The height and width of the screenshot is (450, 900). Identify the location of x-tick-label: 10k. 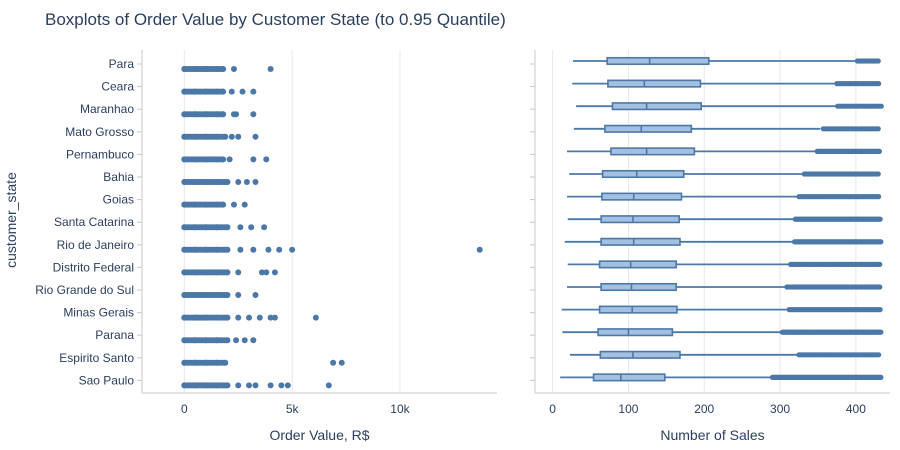
(400, 409).